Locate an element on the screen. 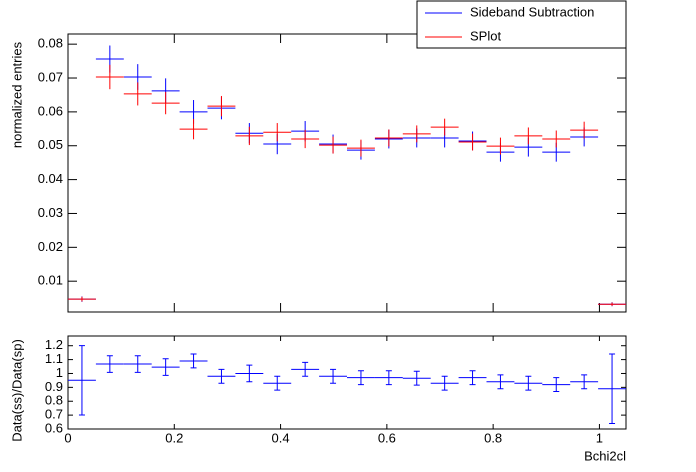 The height and width of the screenshot is (472, 696). x-axis-title: Bchi2cl is located at coordinates (605, 455).